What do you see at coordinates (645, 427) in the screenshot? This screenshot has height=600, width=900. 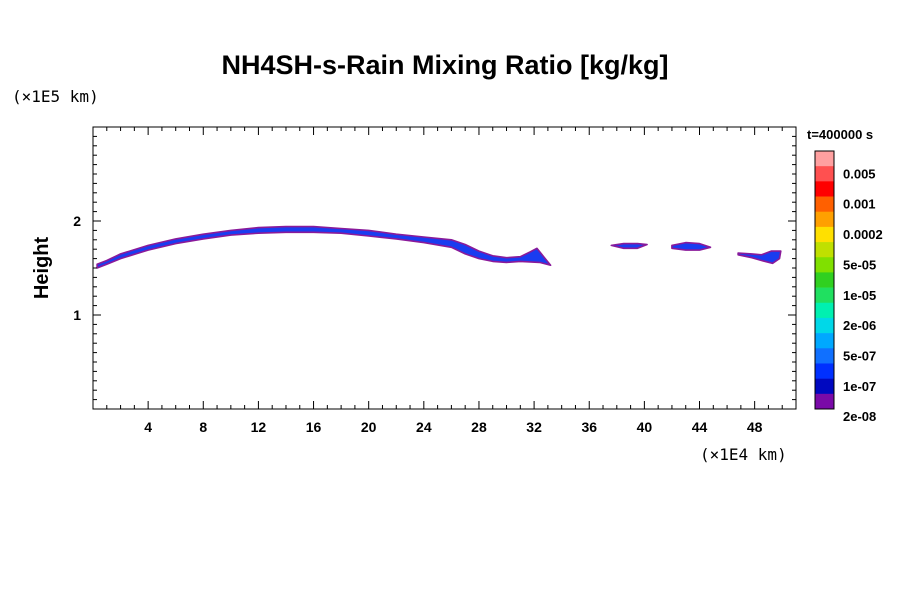 I see `x-tick-label: 40` at bounding box center [645, 427].